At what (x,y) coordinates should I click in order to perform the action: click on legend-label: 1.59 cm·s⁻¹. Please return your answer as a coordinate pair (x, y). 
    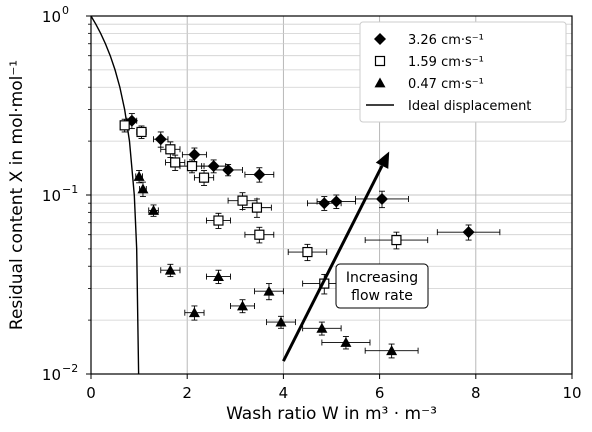
    Looking at the image, I should click on (446, 62).